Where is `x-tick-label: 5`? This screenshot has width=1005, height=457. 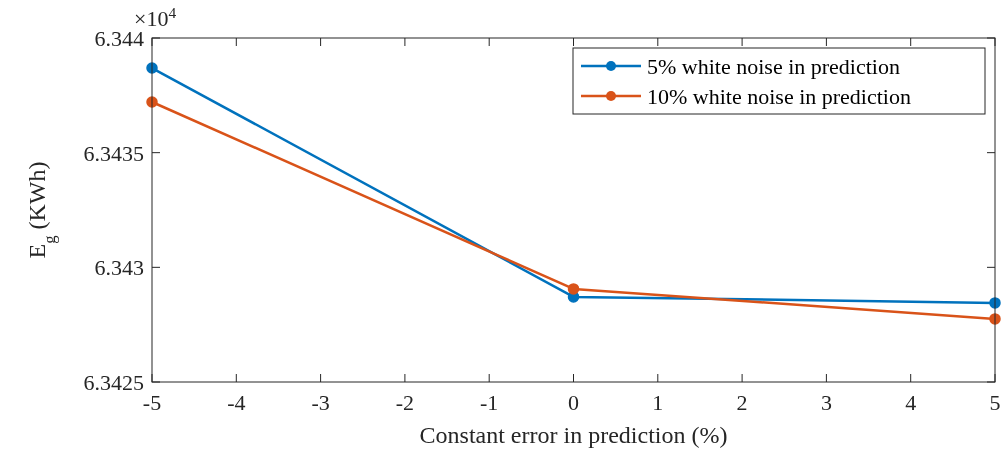
x-tick-label: 5 is located at coordinates (995, 402).